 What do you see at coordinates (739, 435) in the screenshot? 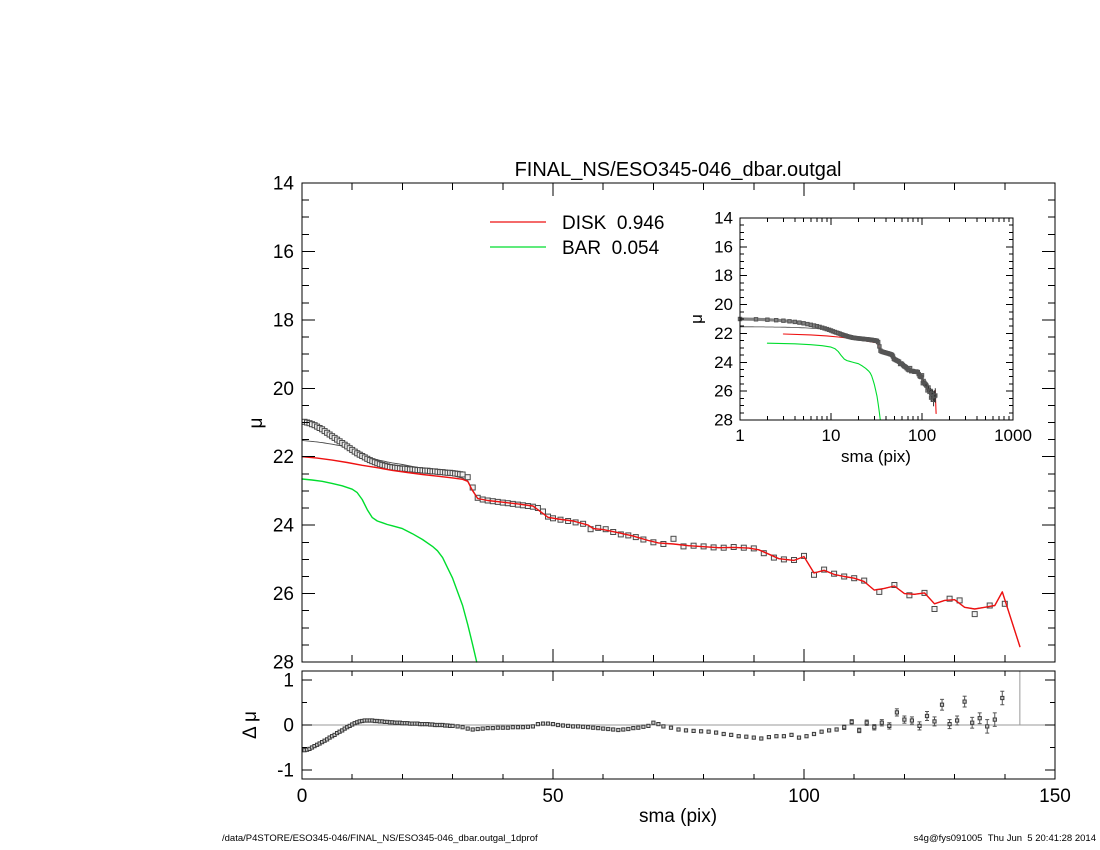
I see `x-tick-label: 1` at bounding box center [739, 435].